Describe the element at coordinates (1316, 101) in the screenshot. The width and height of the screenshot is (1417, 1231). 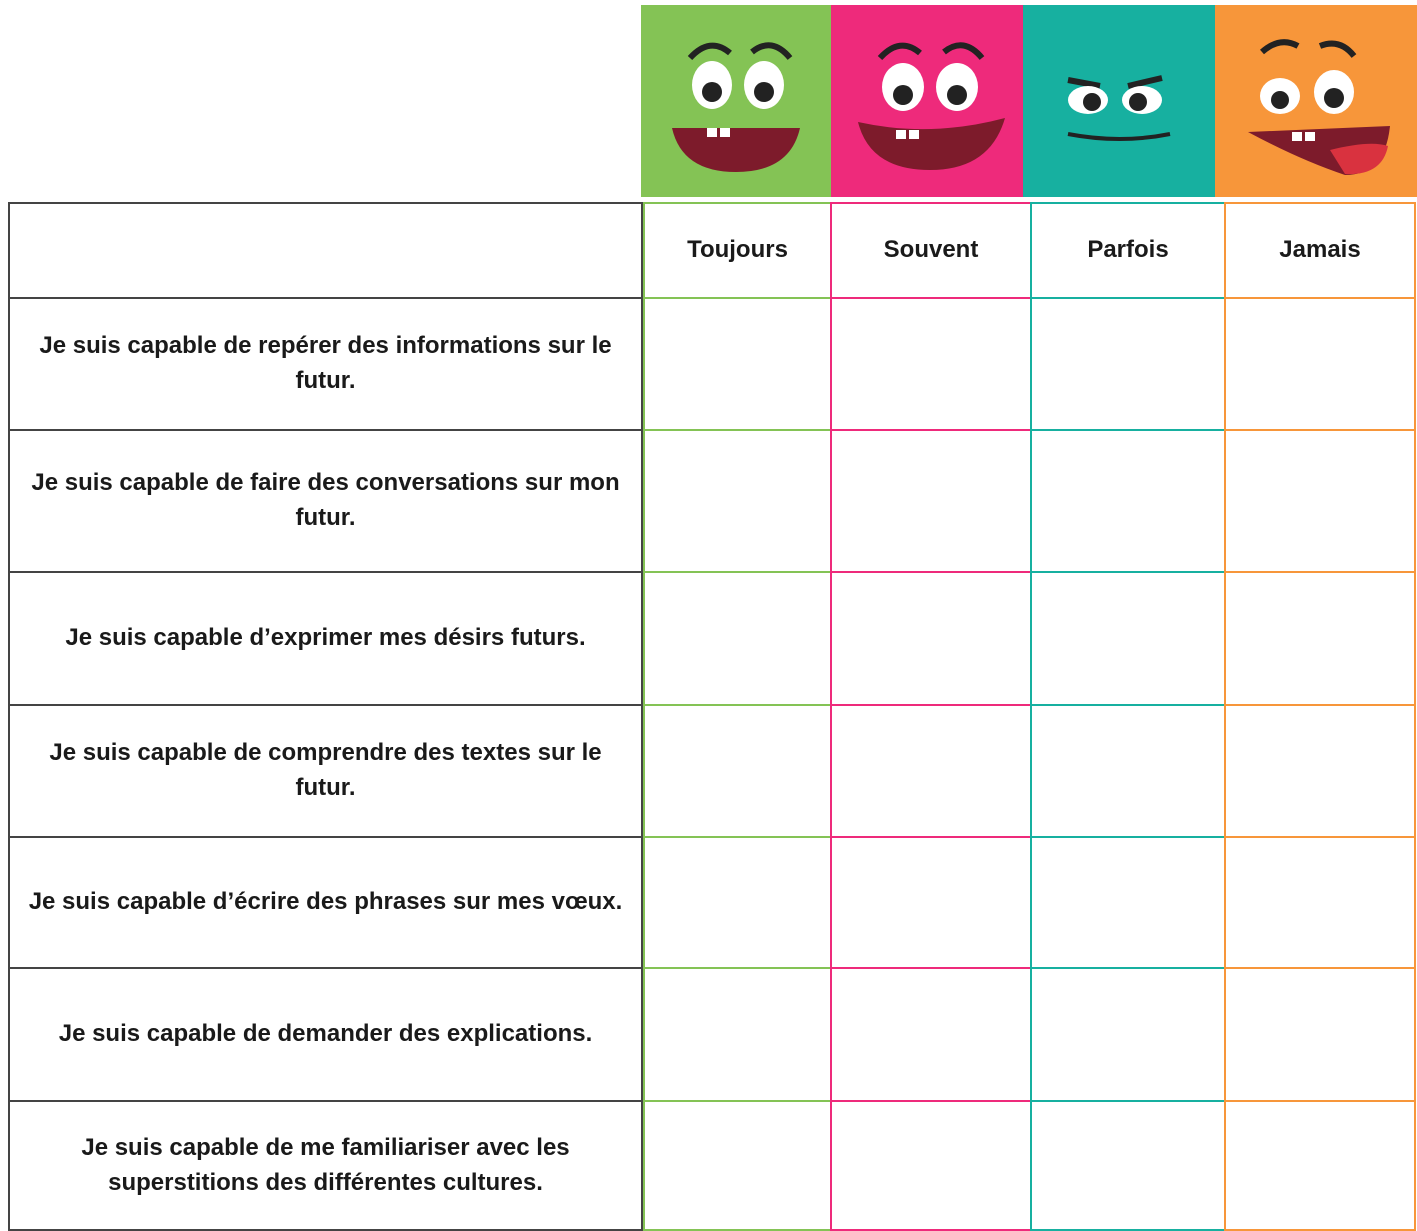
I see `face-orange` at that location.